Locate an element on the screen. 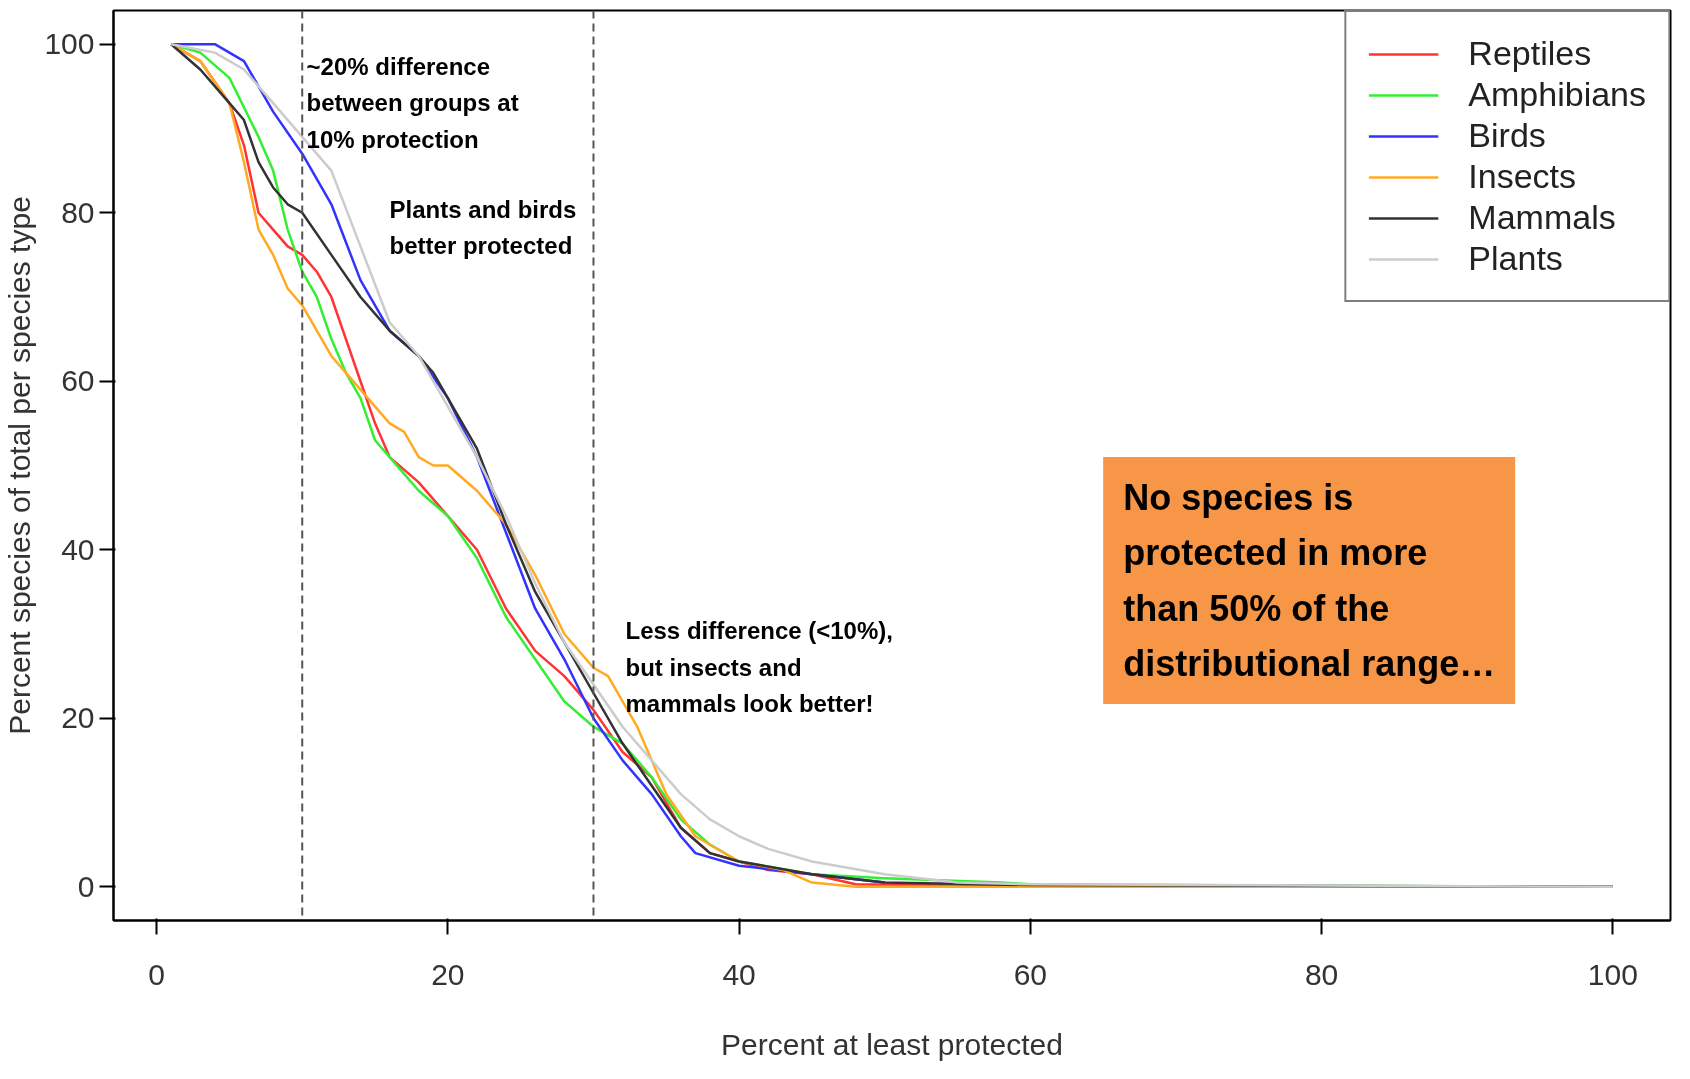  legend-label: Plants is located at coordinates (1515, 258).